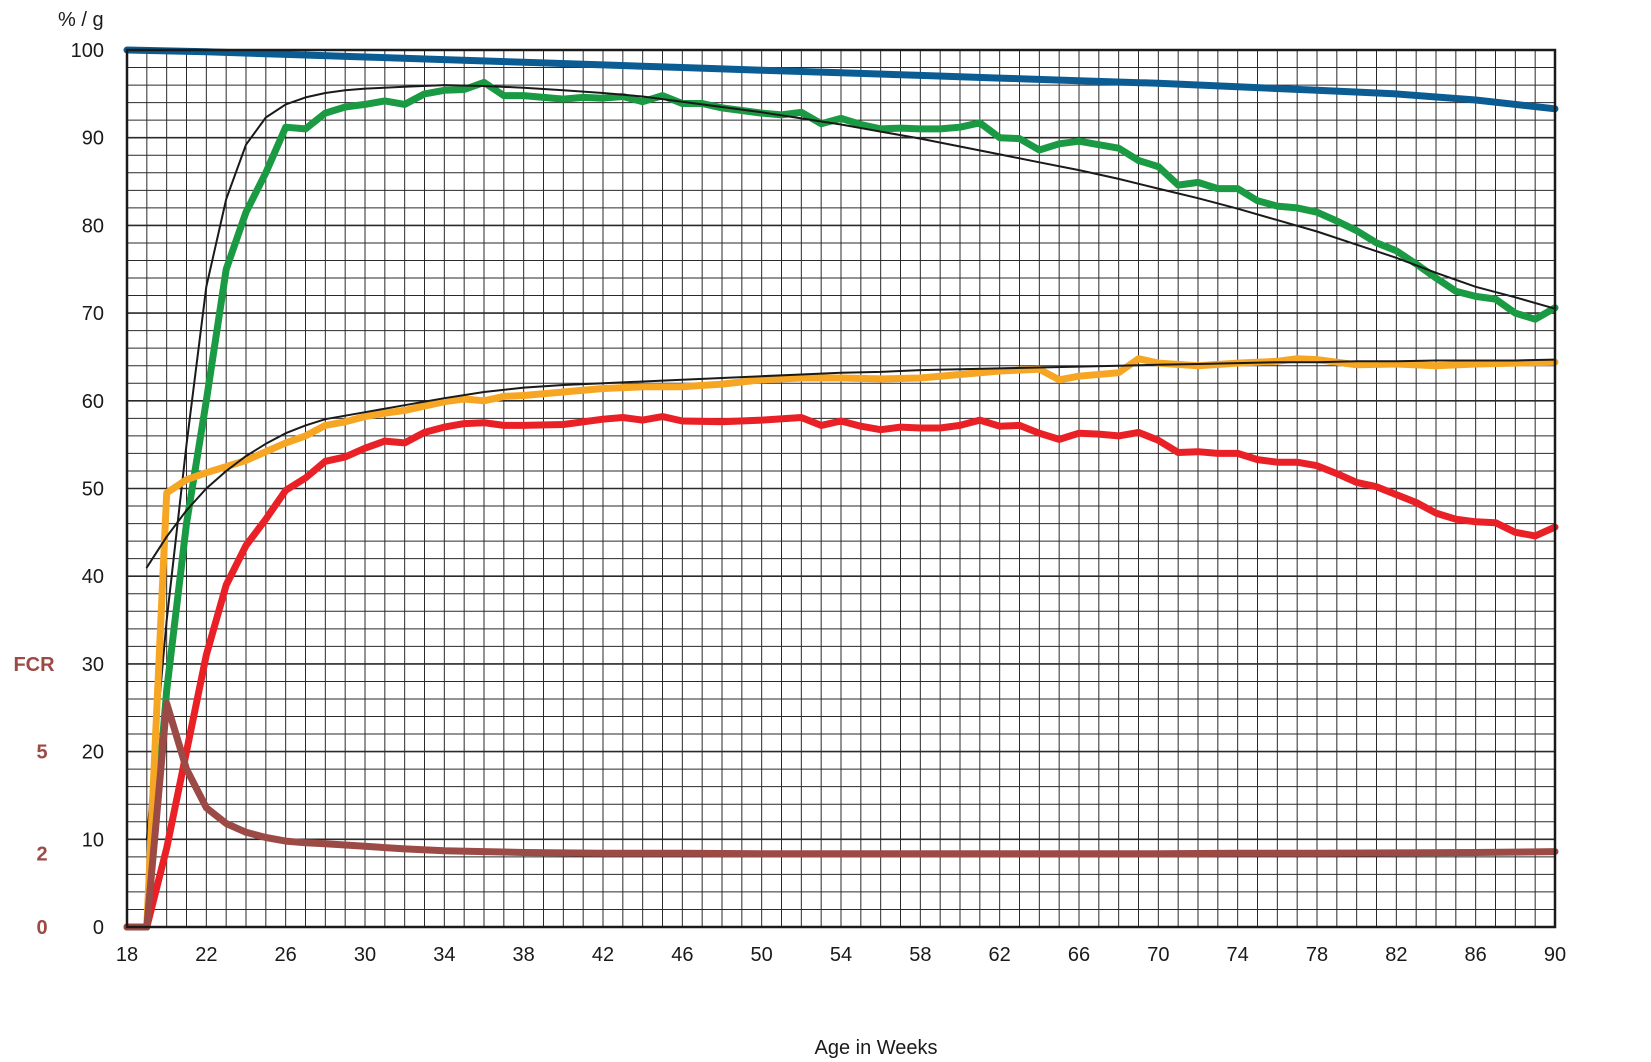 This screenshot has height=1062, width=1651. Describe the element at coordinates (41, 928) in the screenshot. I see `fcr-tick-label: 0` at that location.